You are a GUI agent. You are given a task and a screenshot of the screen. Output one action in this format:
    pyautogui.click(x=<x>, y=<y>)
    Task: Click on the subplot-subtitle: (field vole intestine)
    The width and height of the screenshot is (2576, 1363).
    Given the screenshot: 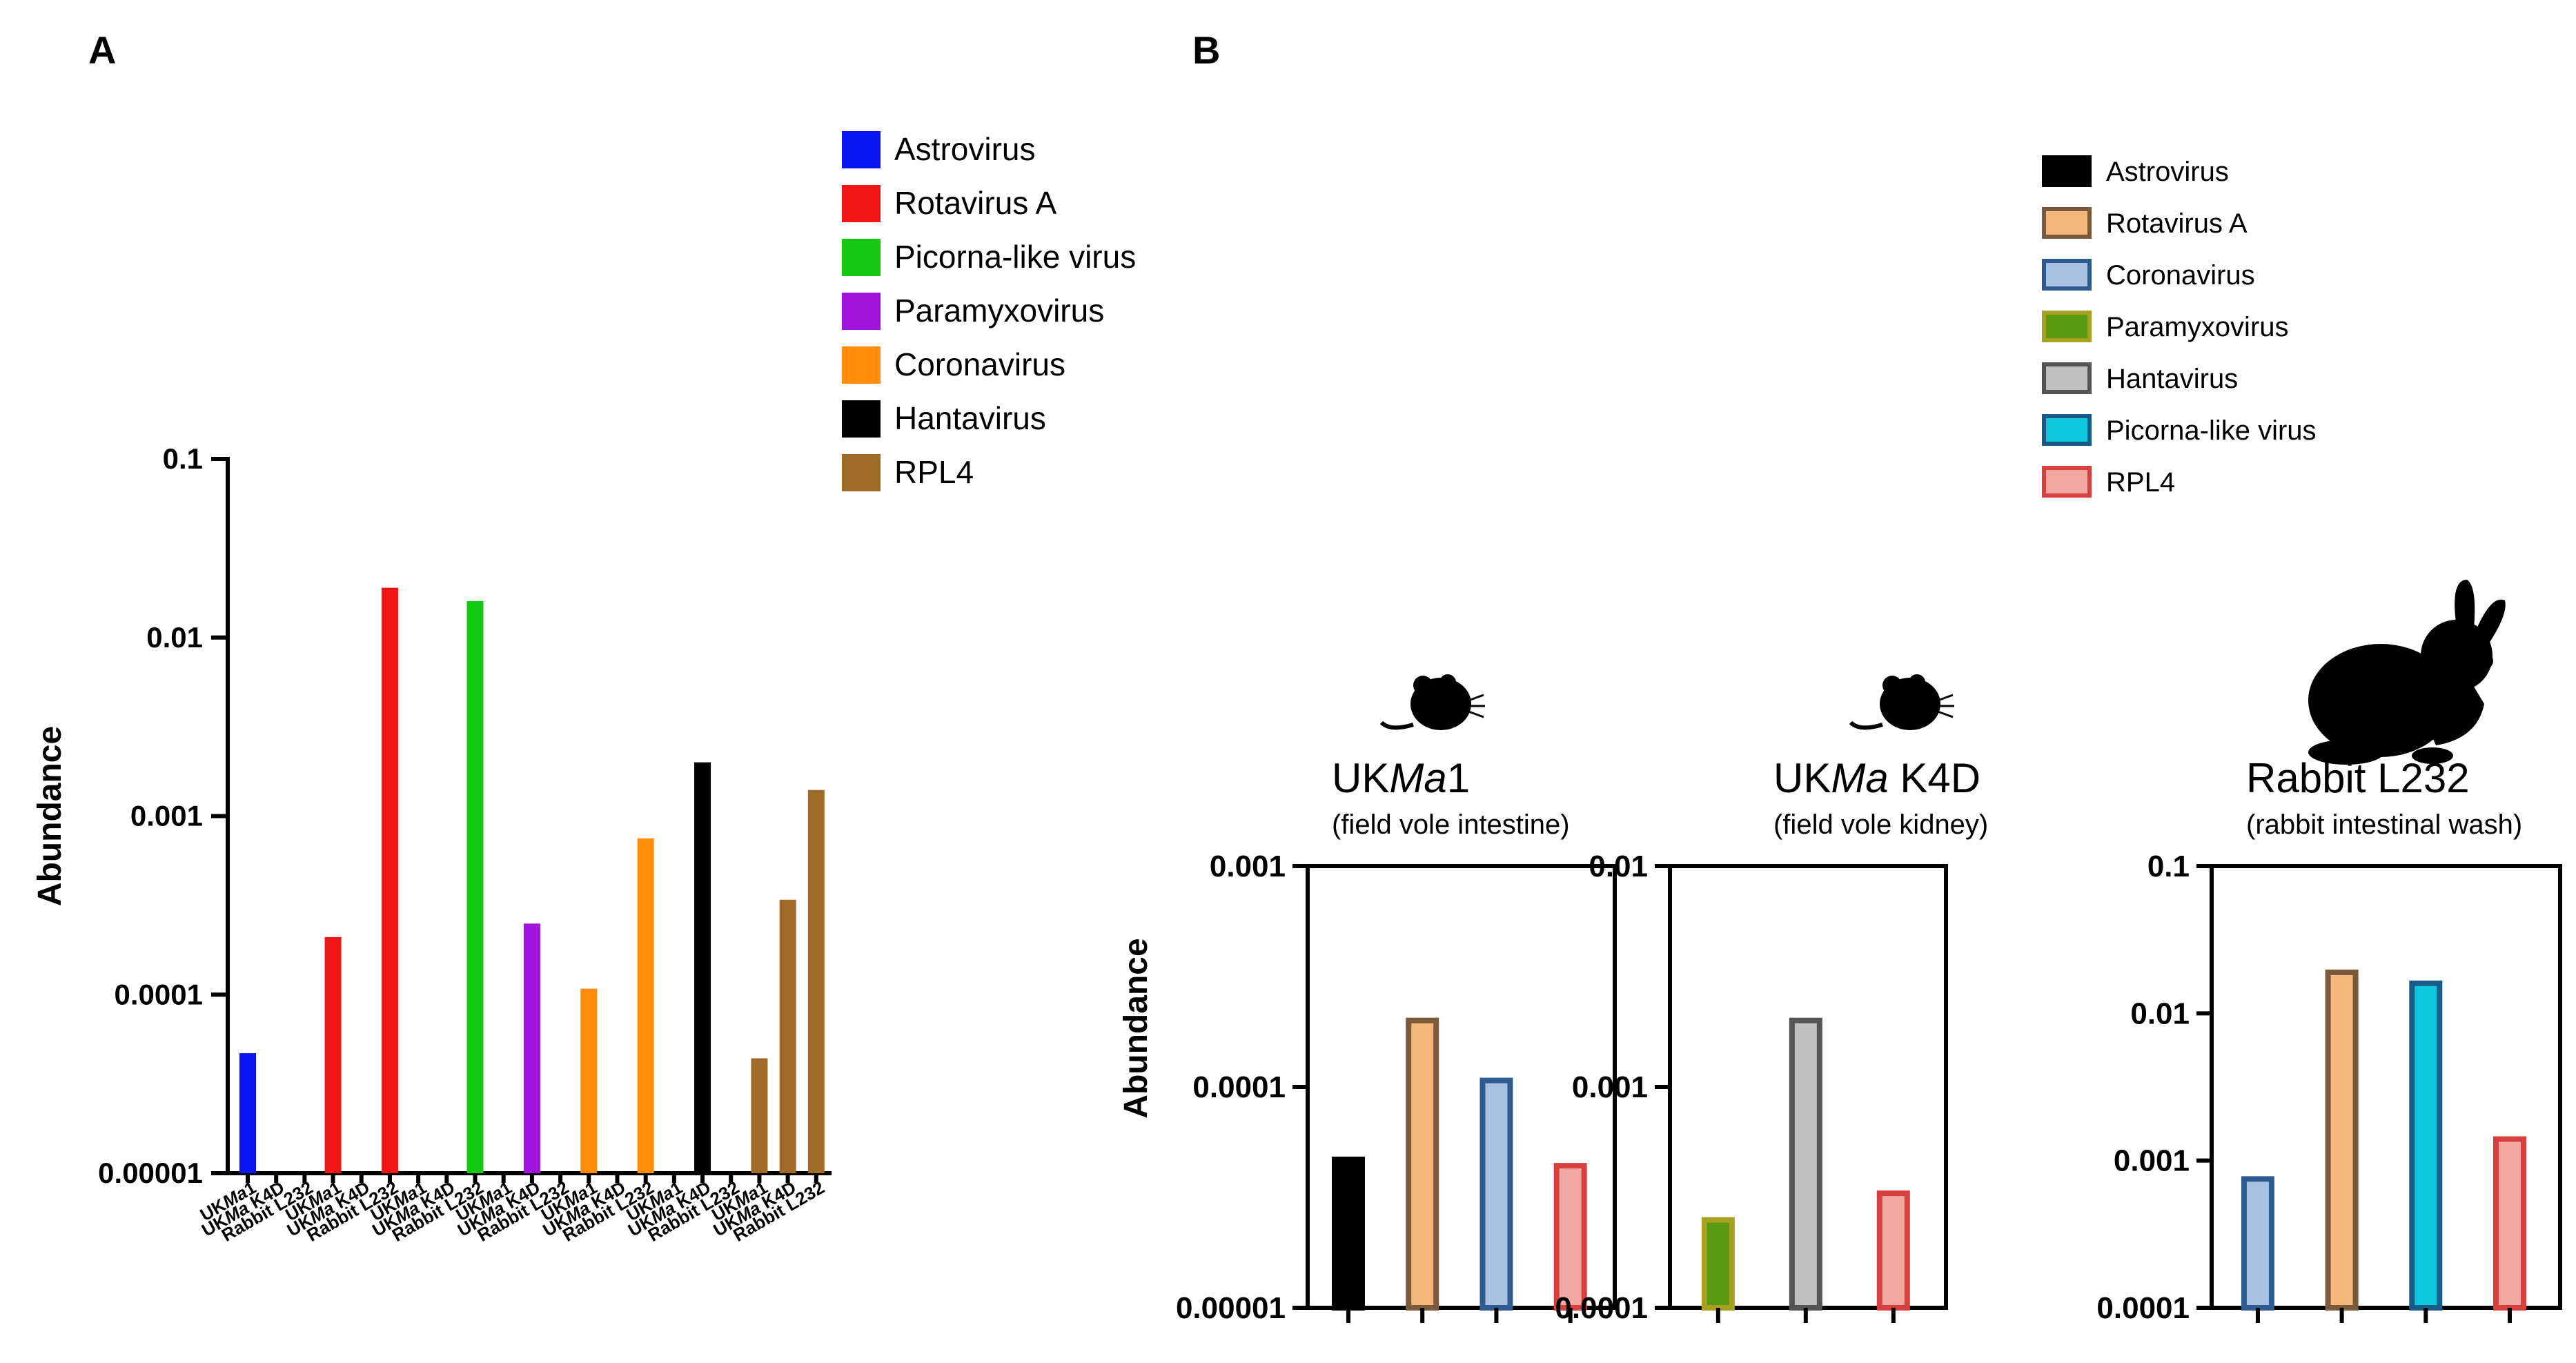 What is the action you would take?
    pyautogui.click(x=1451, y=825)
    